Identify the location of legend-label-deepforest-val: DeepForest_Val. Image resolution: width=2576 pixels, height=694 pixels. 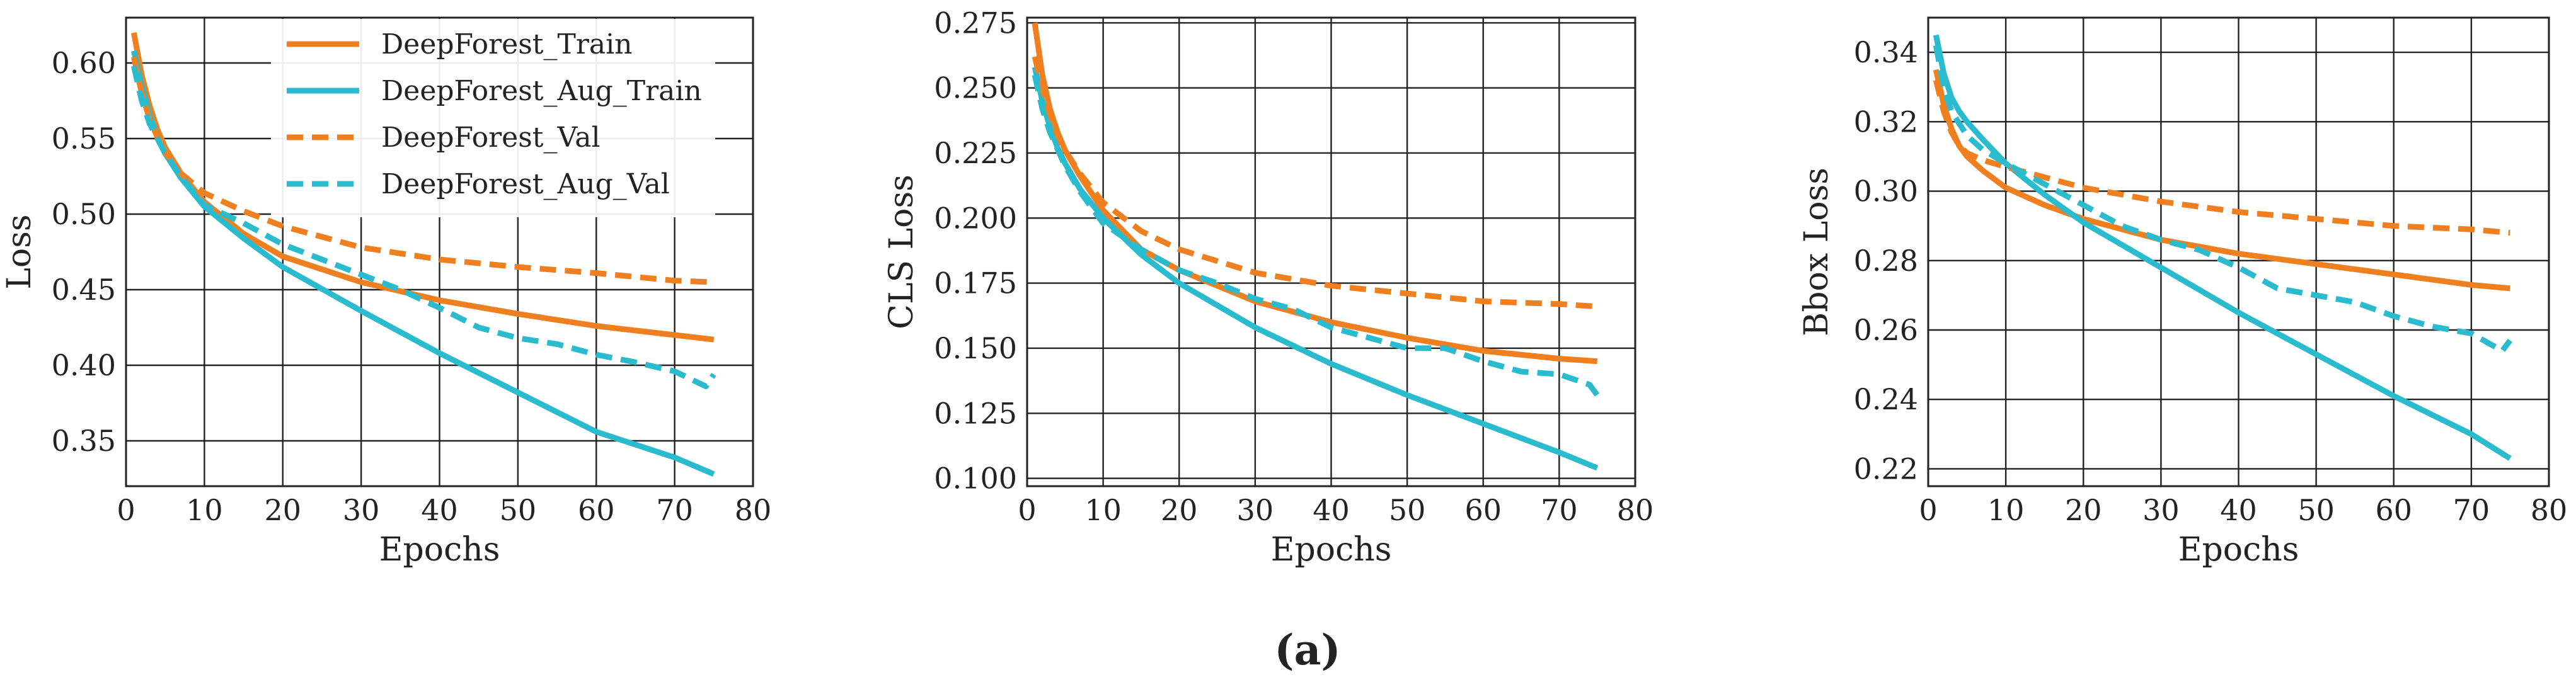
(491, 138).